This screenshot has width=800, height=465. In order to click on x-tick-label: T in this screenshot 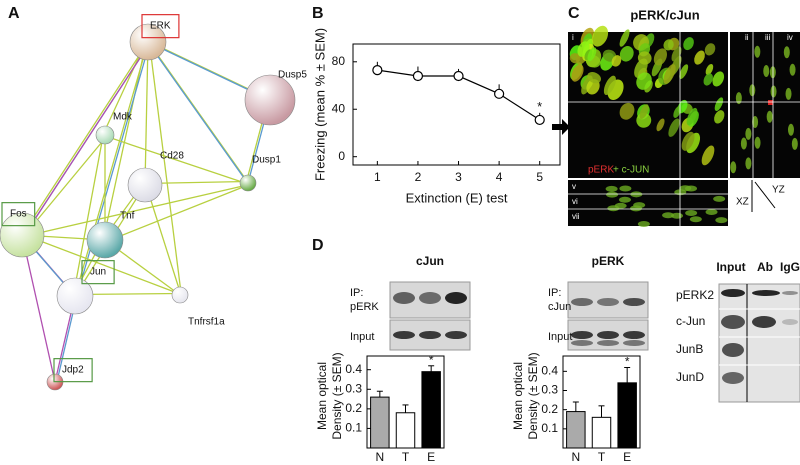, I will do `click(602, 457)`.